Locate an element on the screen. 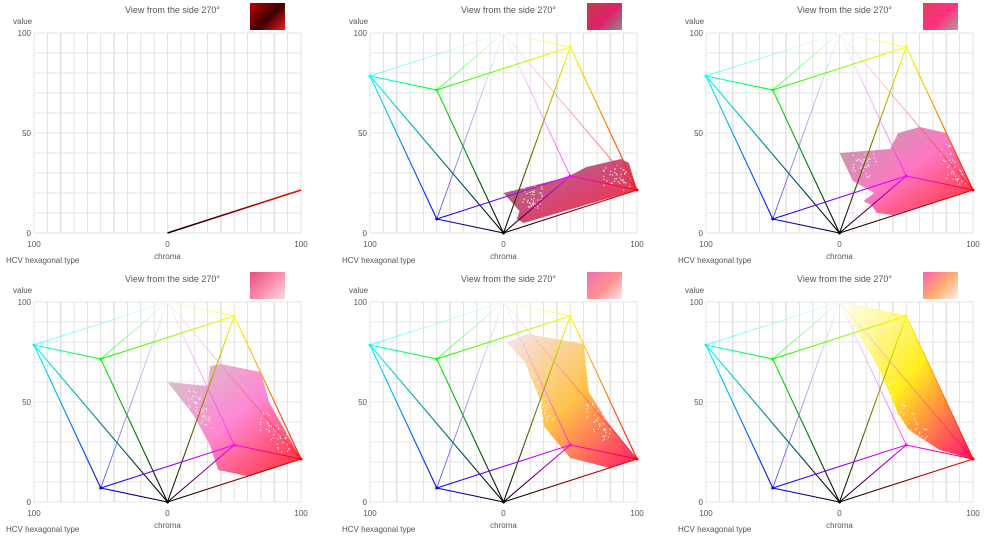 Image resolution: width=1006 pixels, height=537 pixels. hexagon-edge-red-yellow is located at coordinates (603, 387).